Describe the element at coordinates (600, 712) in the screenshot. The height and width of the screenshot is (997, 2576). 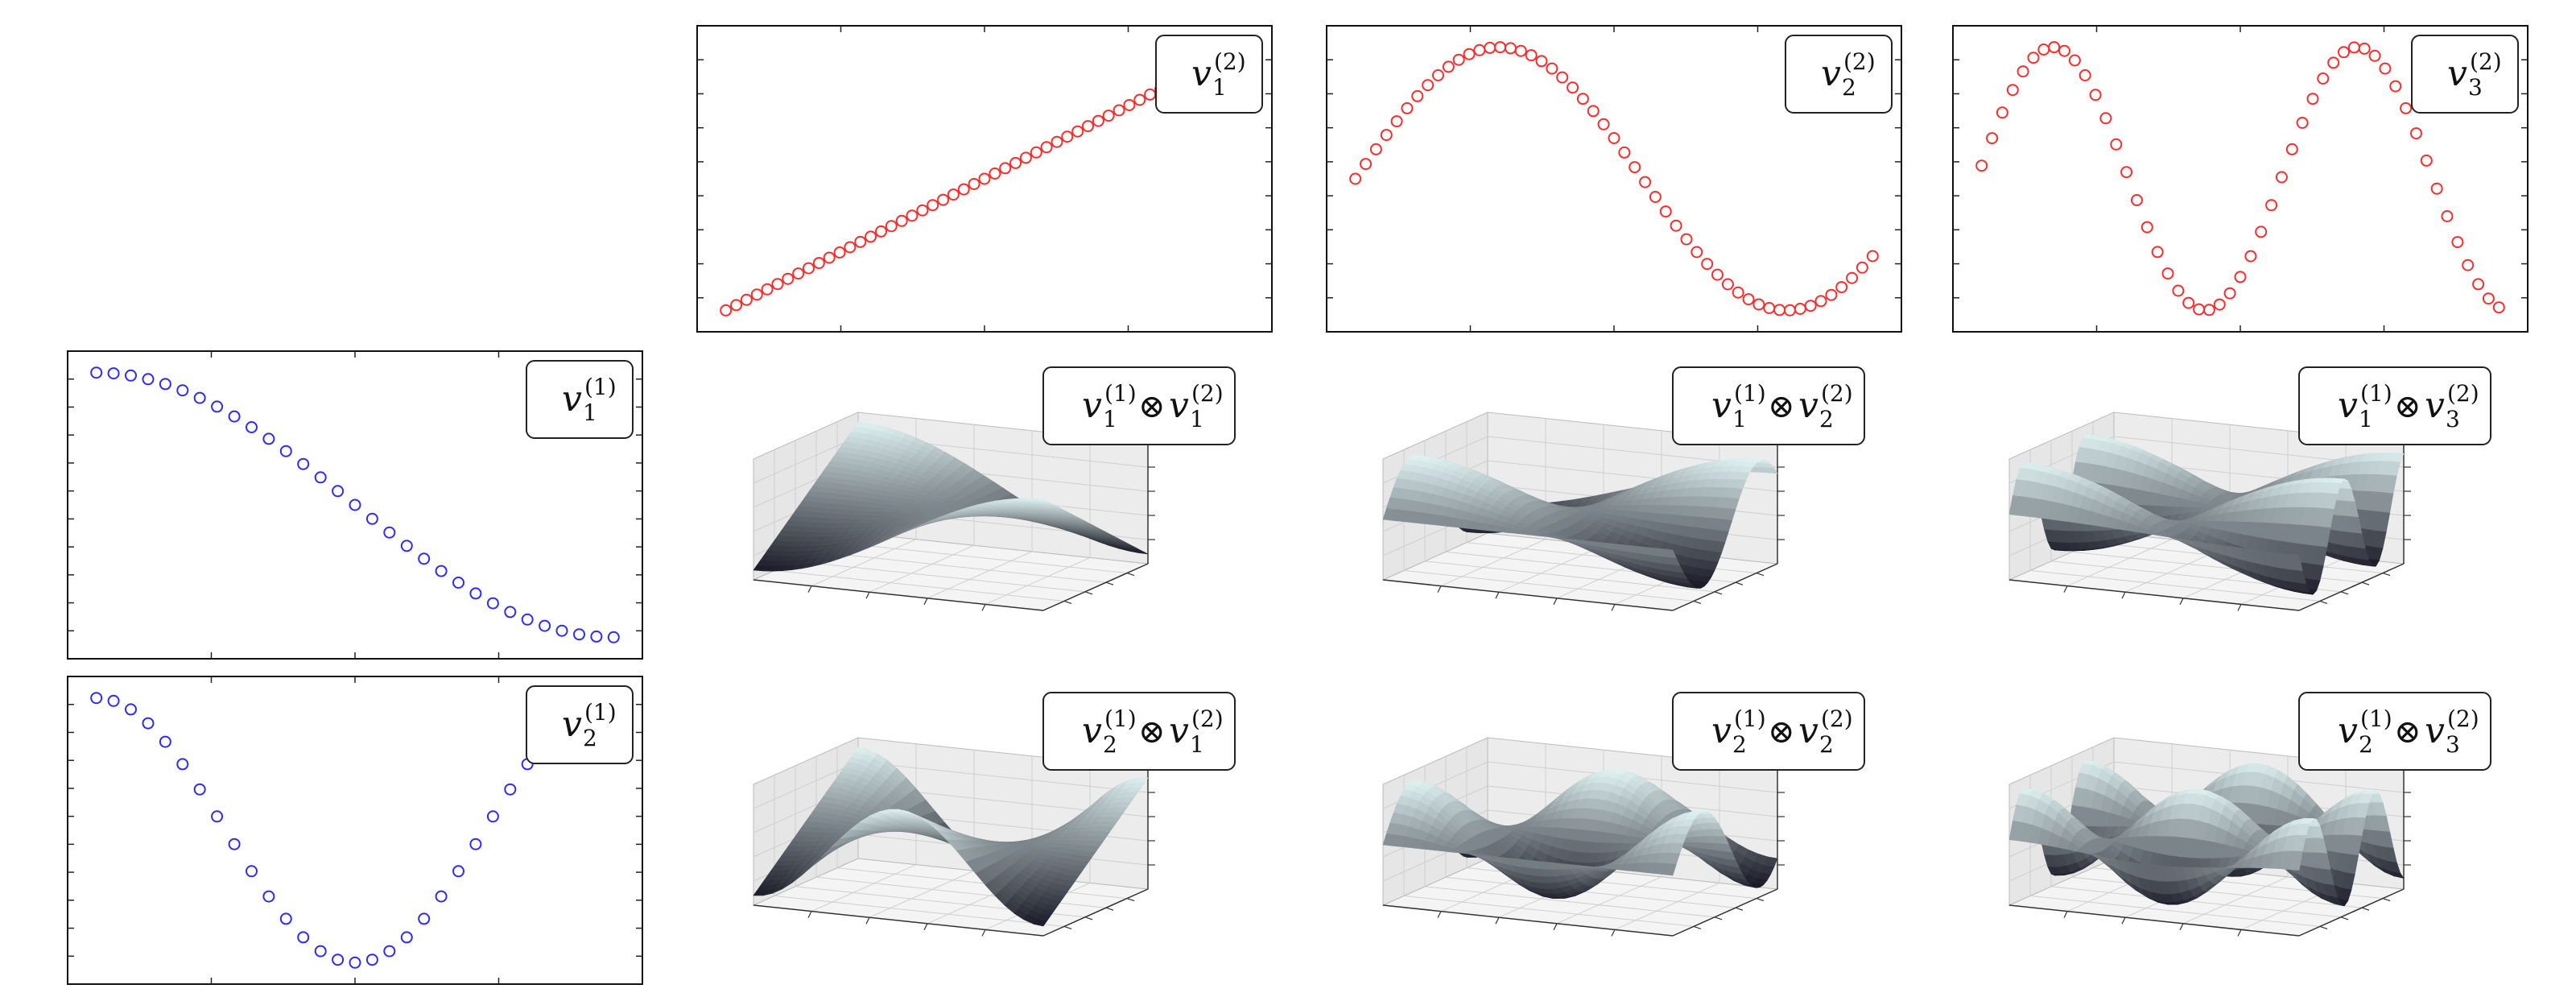
I see `legend-label-sup: (1)` at that location.